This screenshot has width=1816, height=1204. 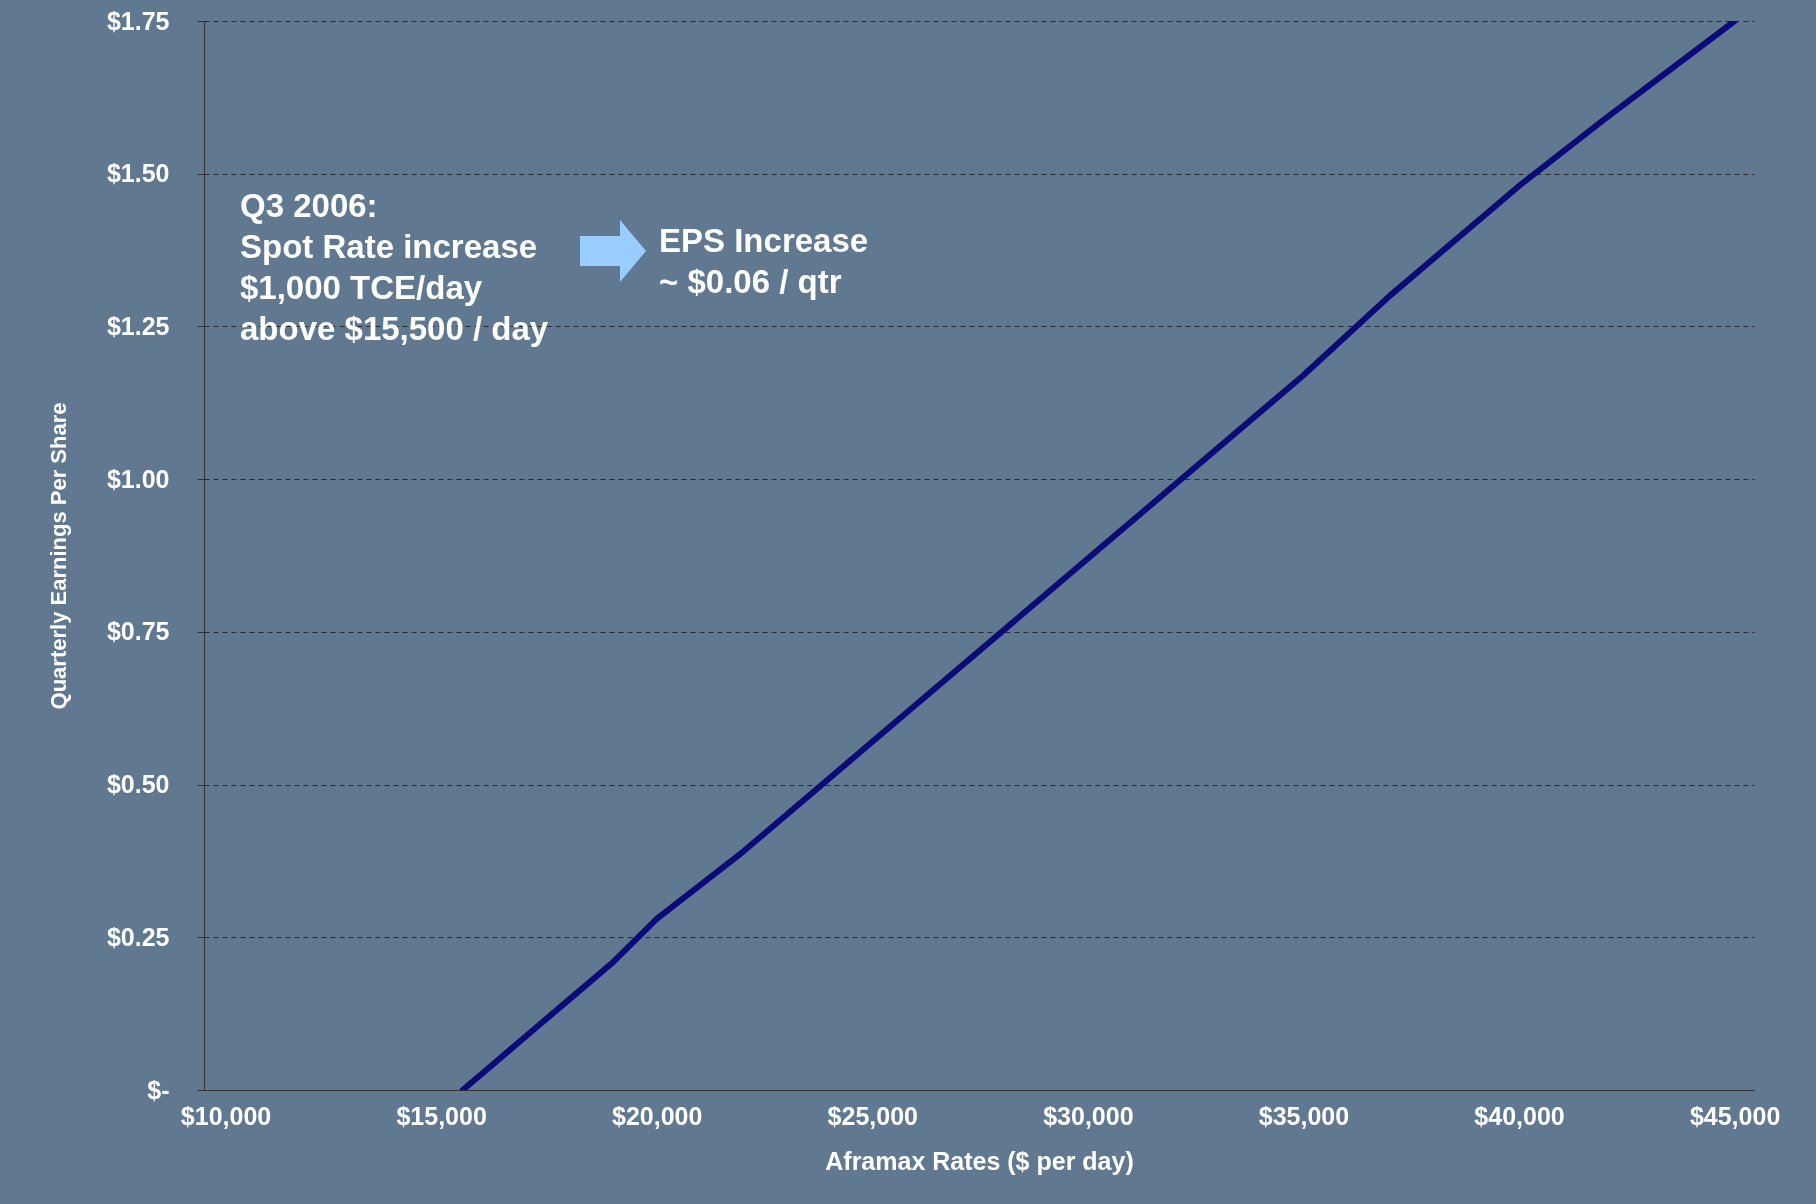 I want to click on x-tick-label: $15,000, so click(x=441, y=1115).